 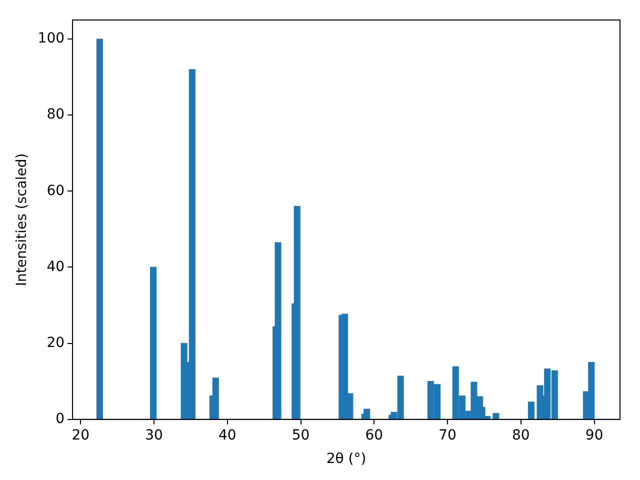 I want to click on x-tick-label: 90, so click(x=594, y=435).